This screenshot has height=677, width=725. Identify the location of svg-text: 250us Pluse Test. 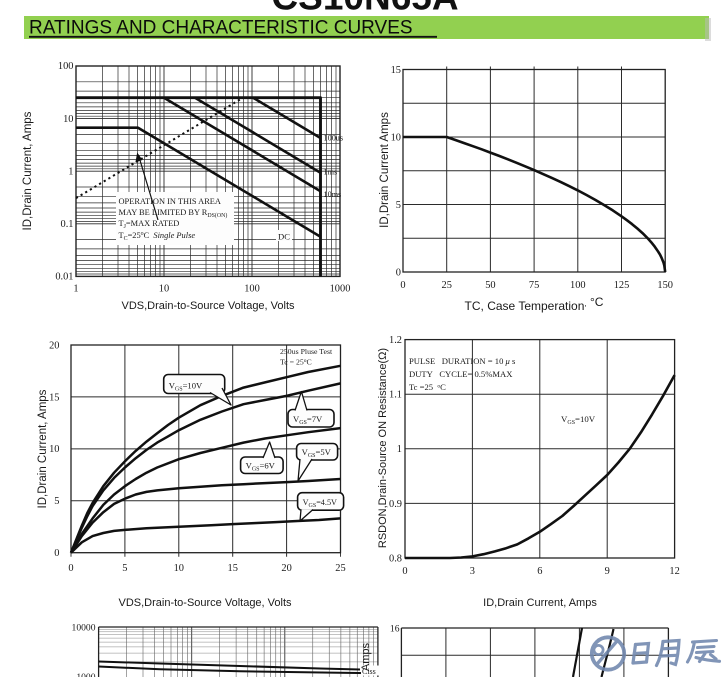
(306, 351).